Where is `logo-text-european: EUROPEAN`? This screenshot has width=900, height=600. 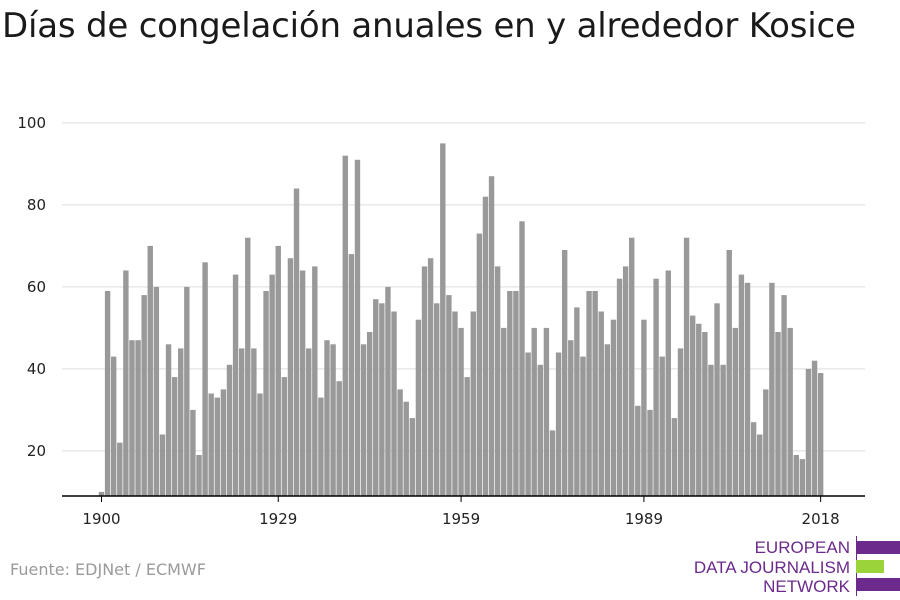 logo-text-european: EUROPEAN is located at coordinates (802, 547).